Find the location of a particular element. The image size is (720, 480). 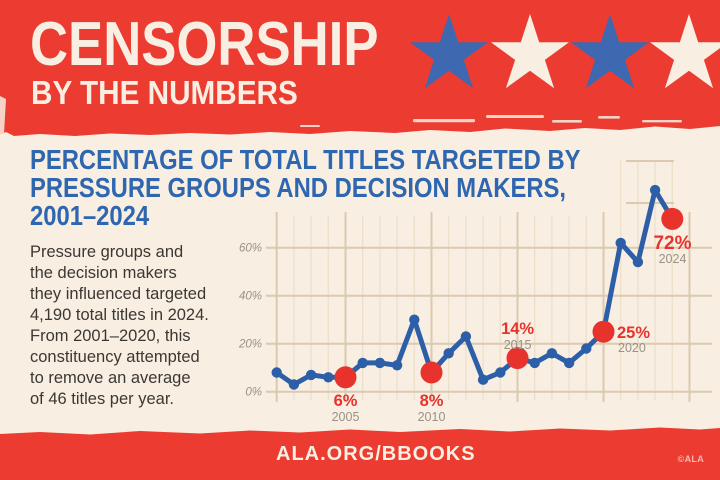

callout-year: 2024 is located at coordinates (673, 259).